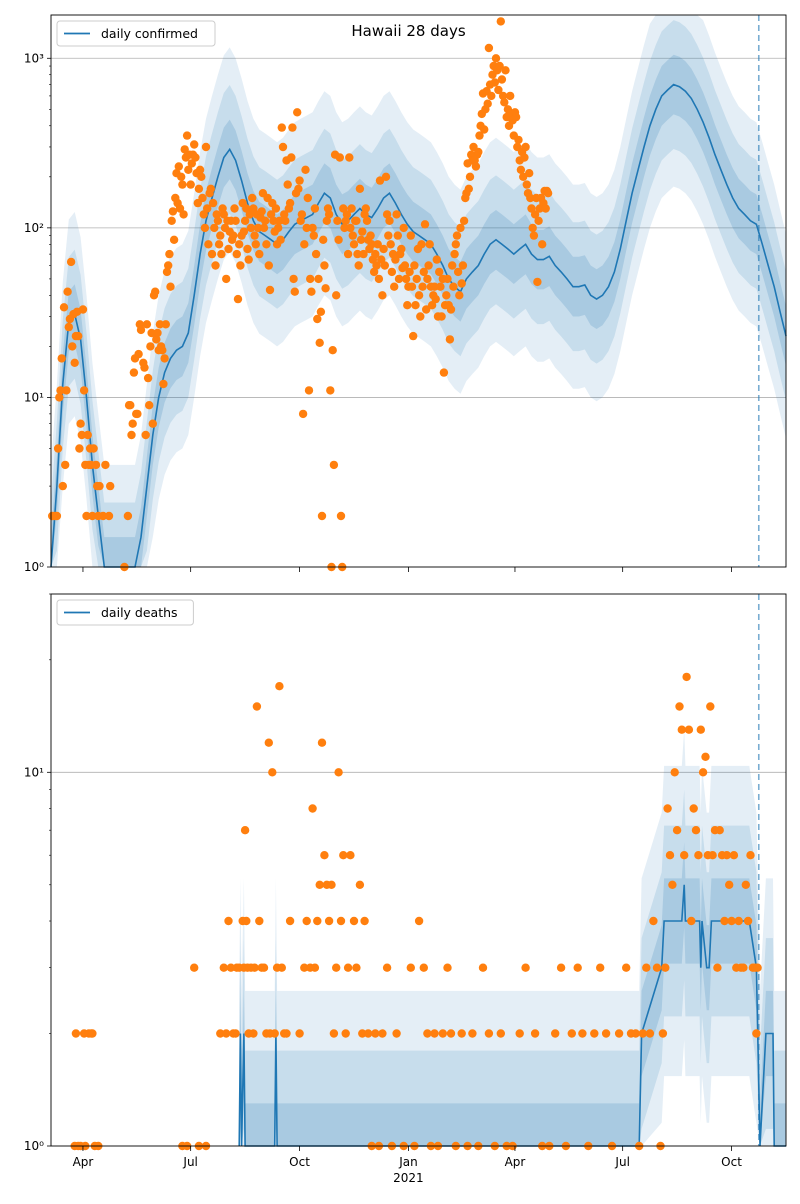  What do you see at coordinates (408, 31) in the screenshot?
I see `chart-title: Hawaii 28 days` at bounding box center [408, 31].